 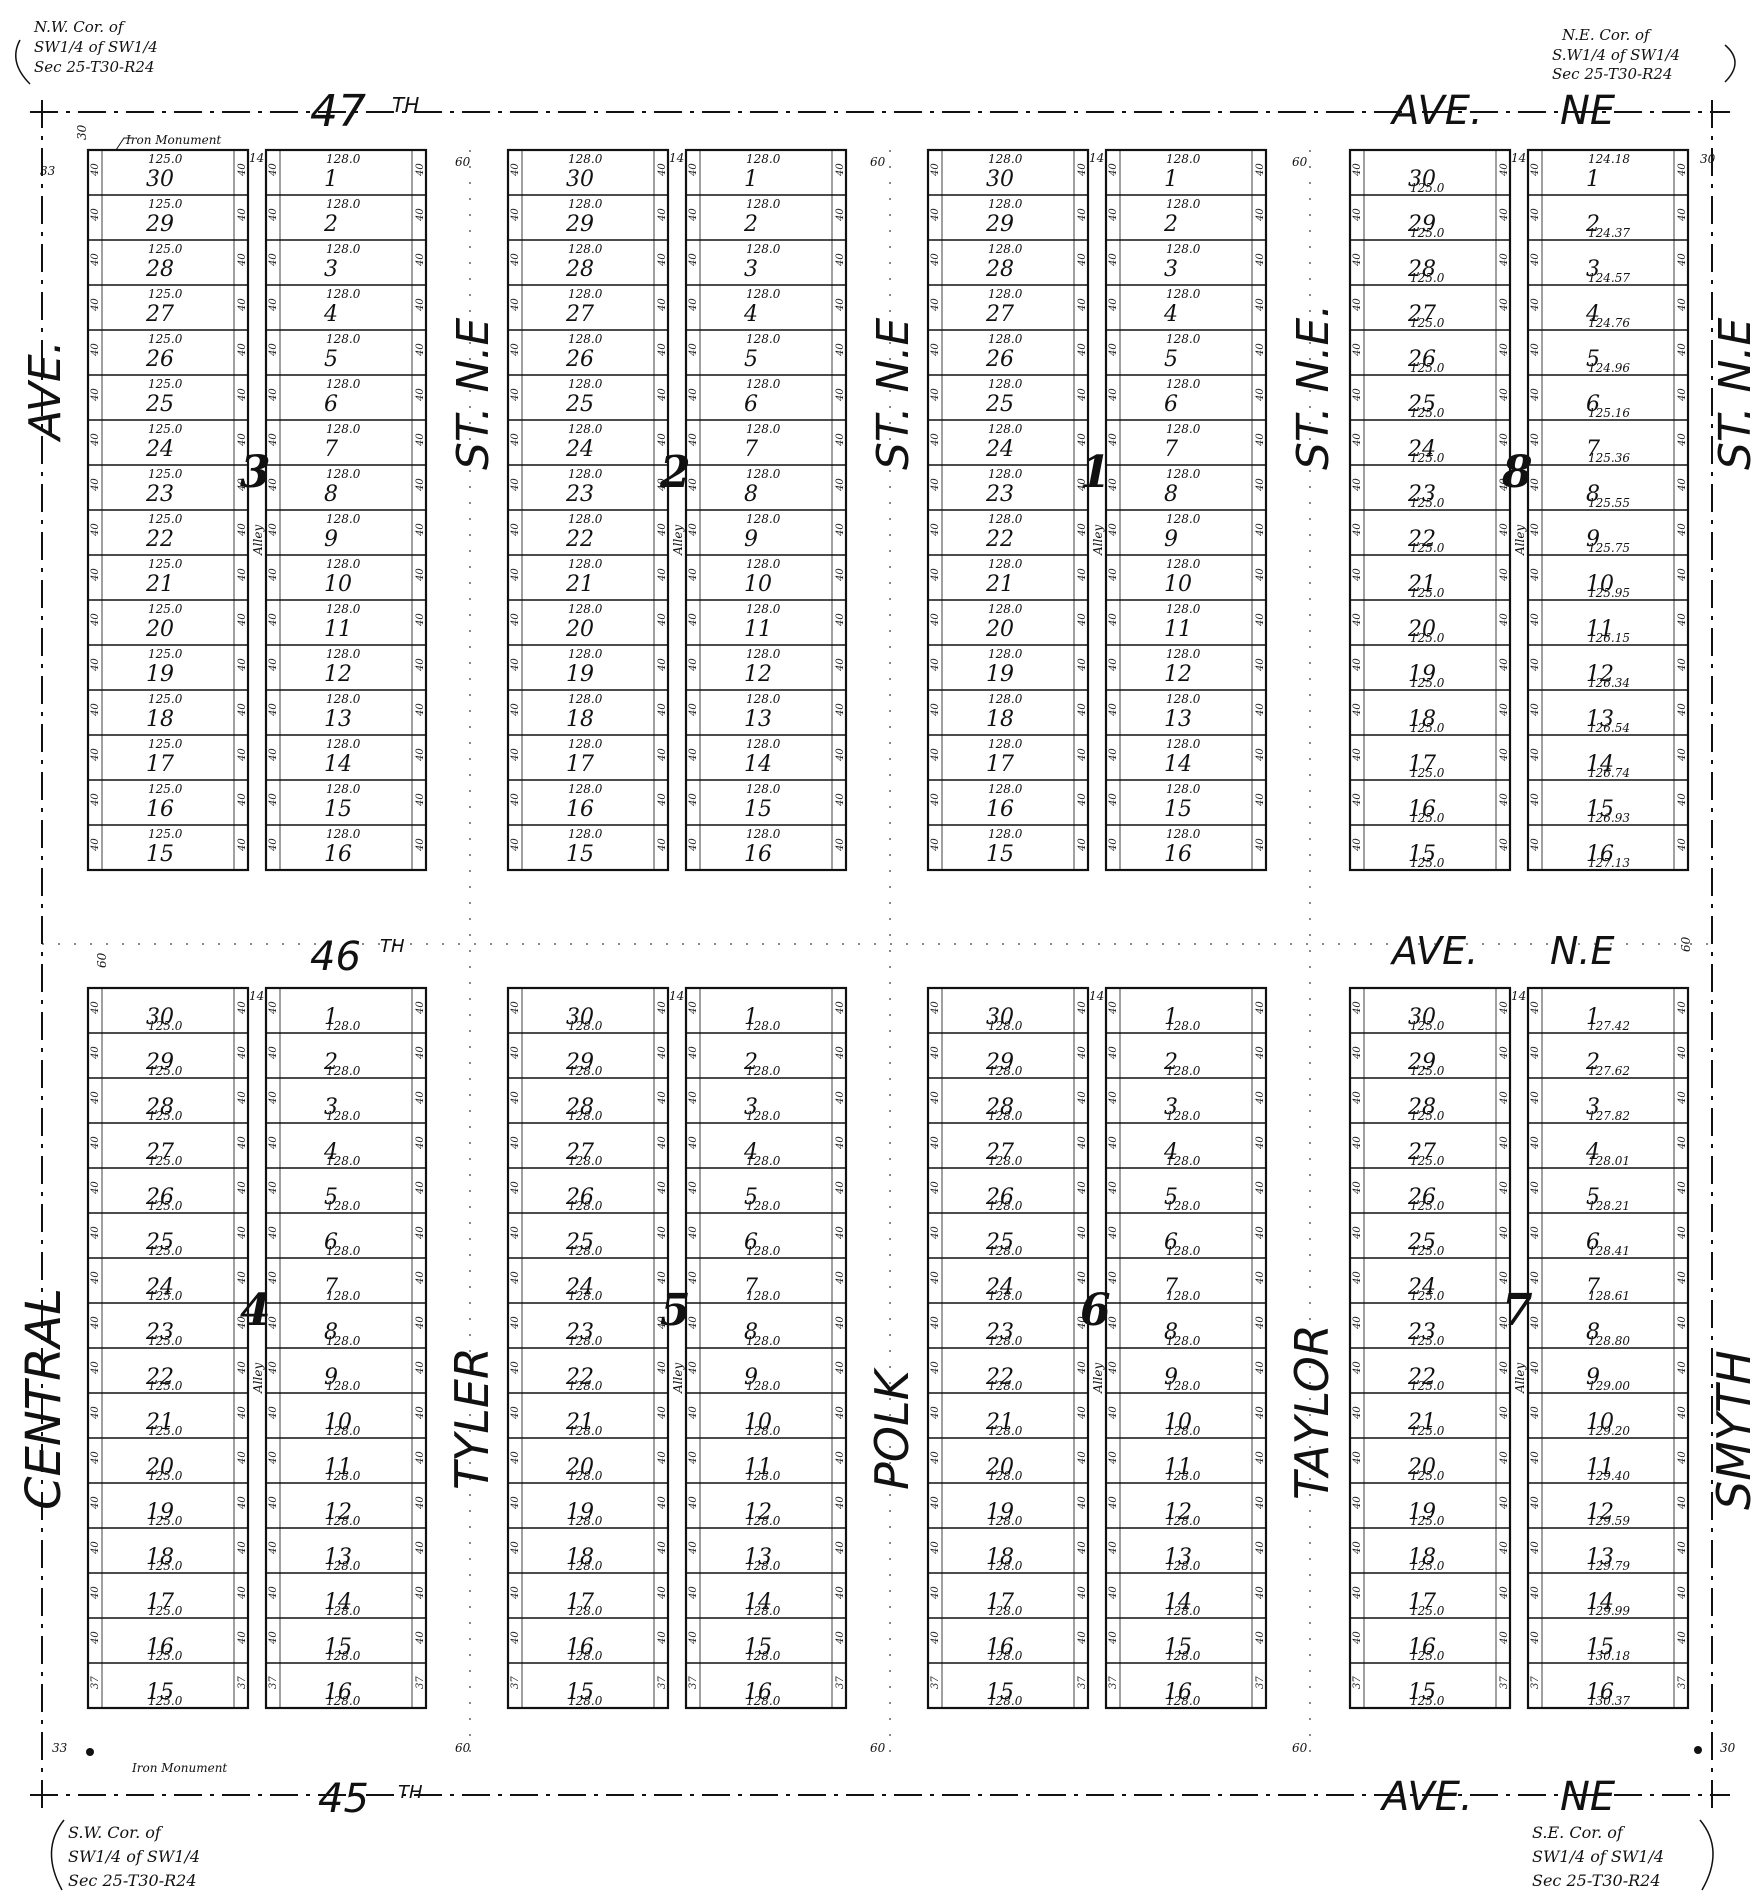 What do you see at coordinates (48, 171) in the screenshot?
I see `edge-width-label: 33` at bounding box center [48, 171].